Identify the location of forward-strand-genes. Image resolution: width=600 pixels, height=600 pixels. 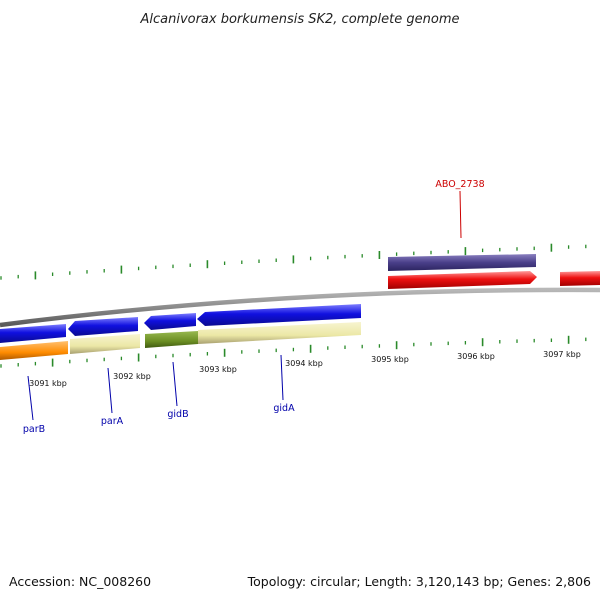
(494, 271).